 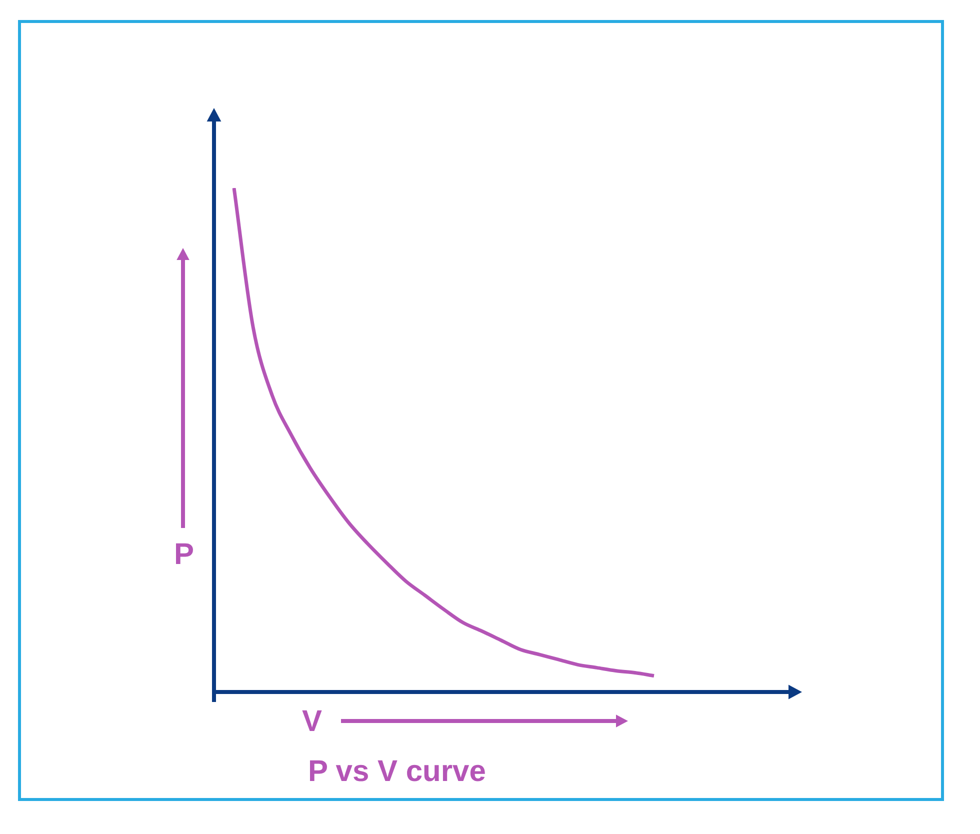 I want to click on x-axis-title: V, so click(x=312, y=721).